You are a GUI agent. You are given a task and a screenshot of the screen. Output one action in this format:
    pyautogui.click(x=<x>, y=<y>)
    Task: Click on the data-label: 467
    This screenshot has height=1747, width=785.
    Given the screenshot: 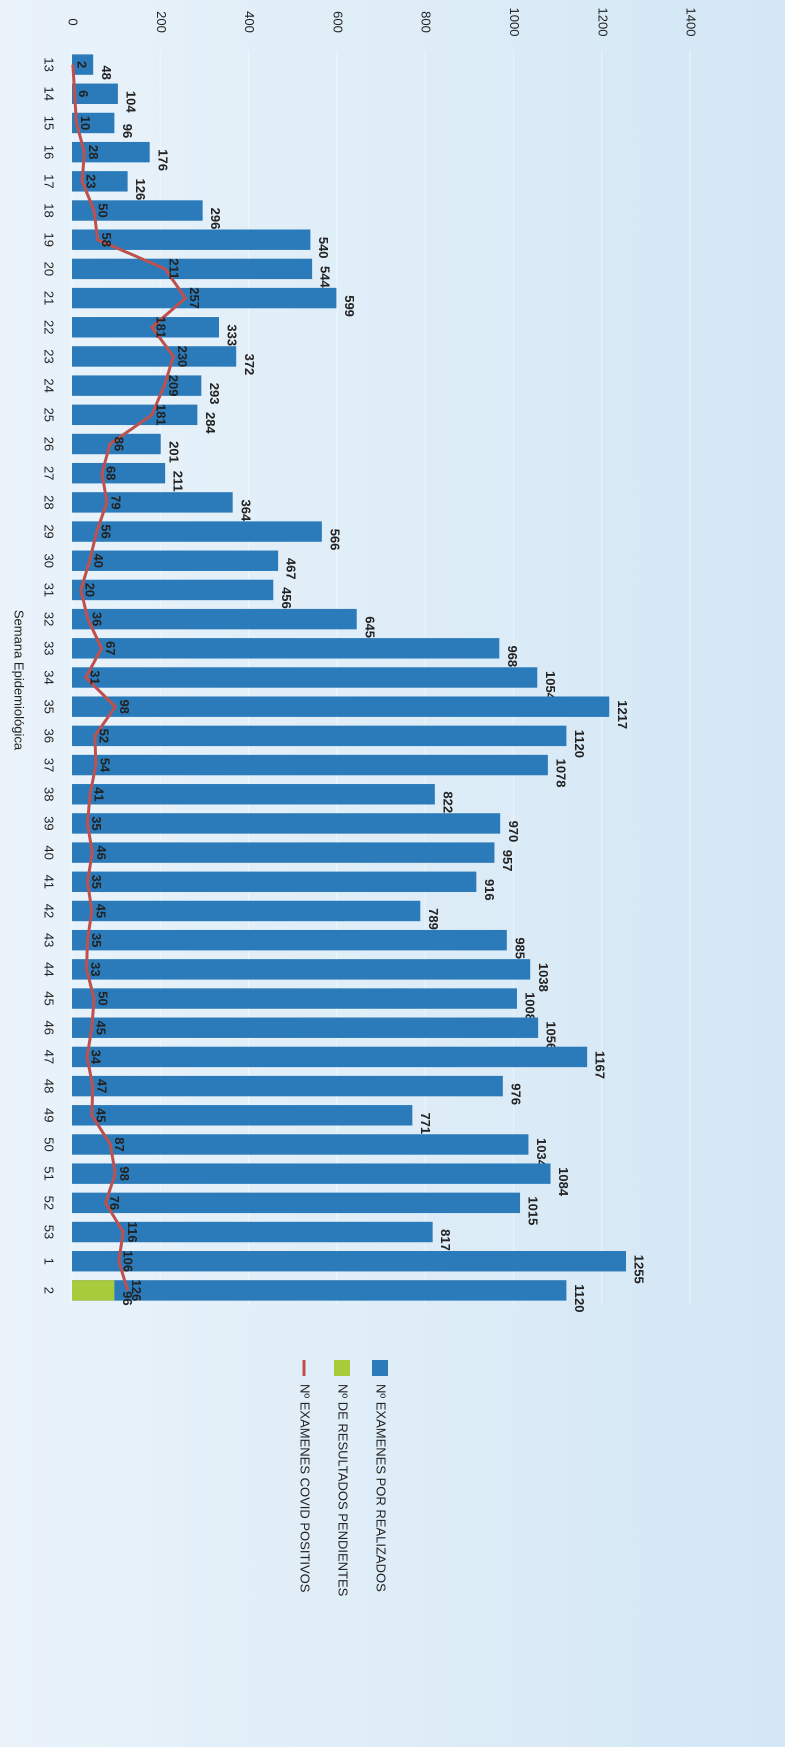 What is the action you would take?
    pyautogui.click(x=291, y=569)
    